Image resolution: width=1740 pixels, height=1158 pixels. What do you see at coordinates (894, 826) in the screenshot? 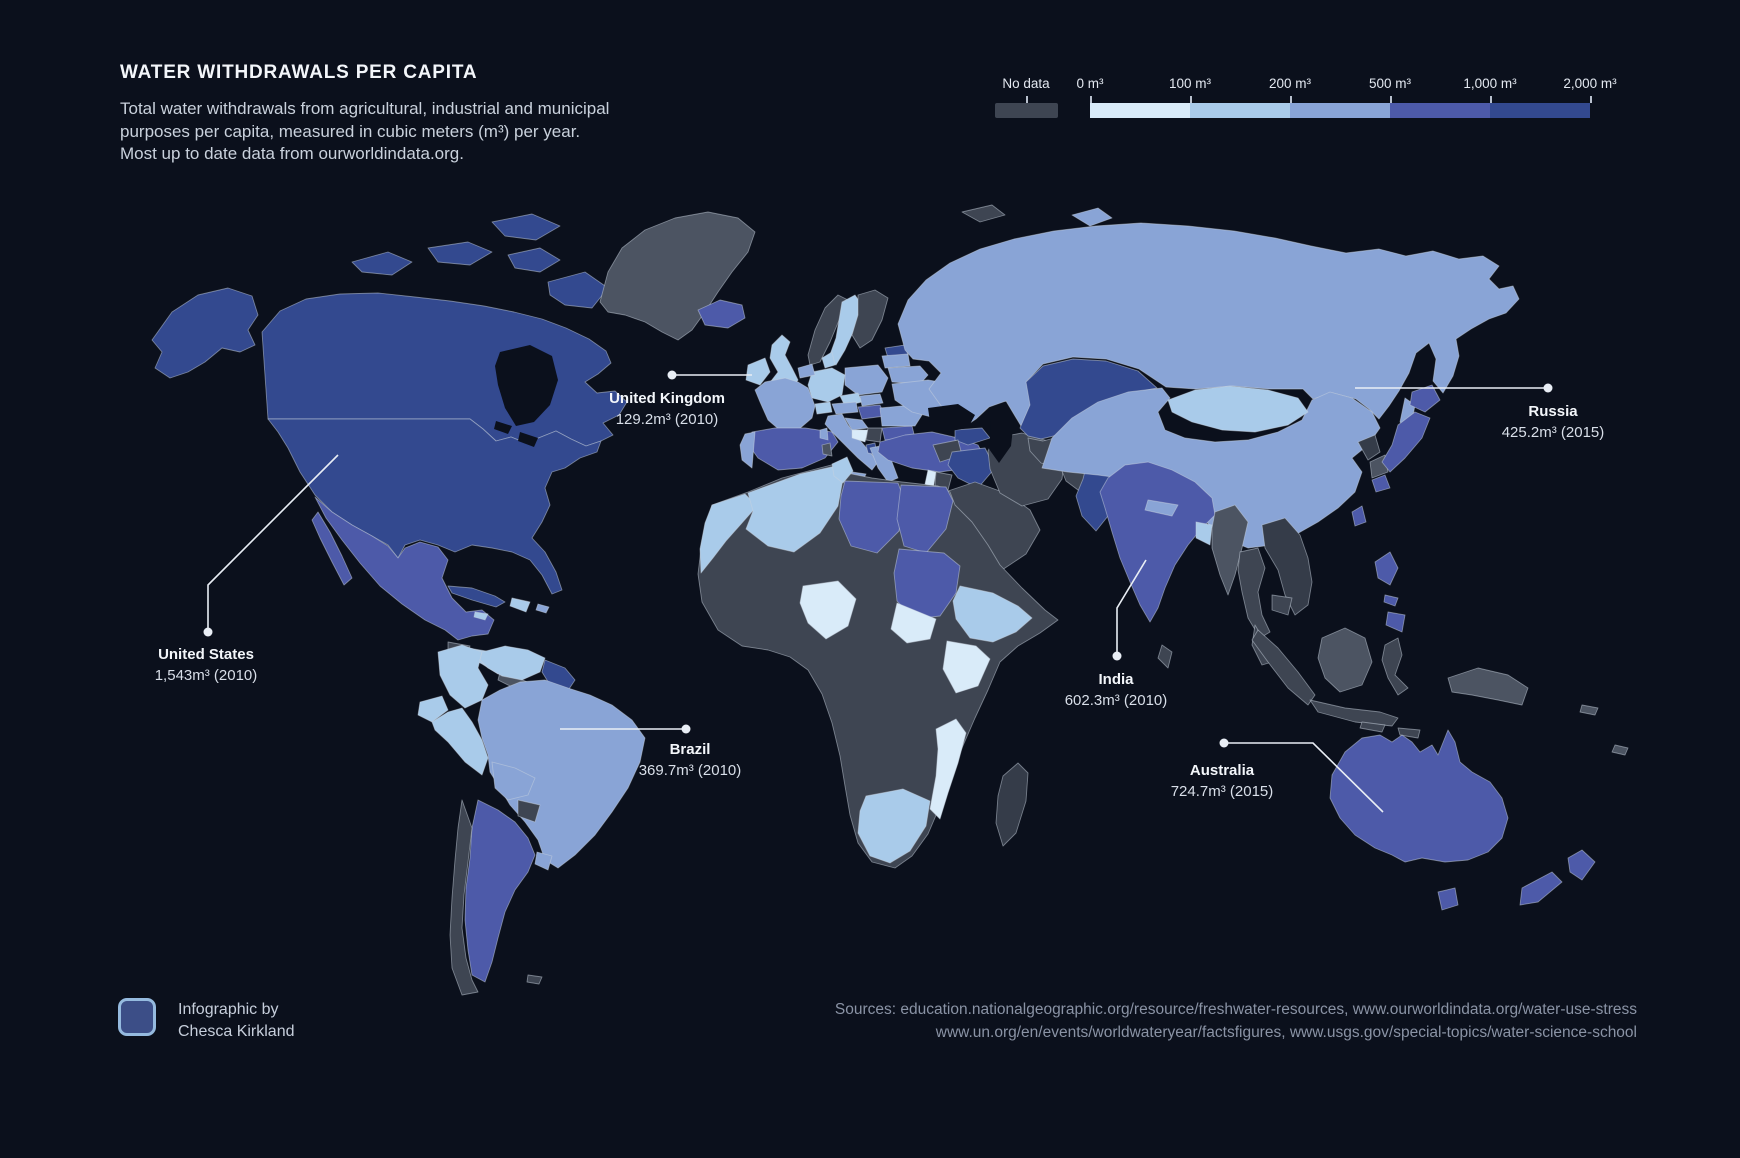
I see `country-south-africa` at bounding box center [894, 826].